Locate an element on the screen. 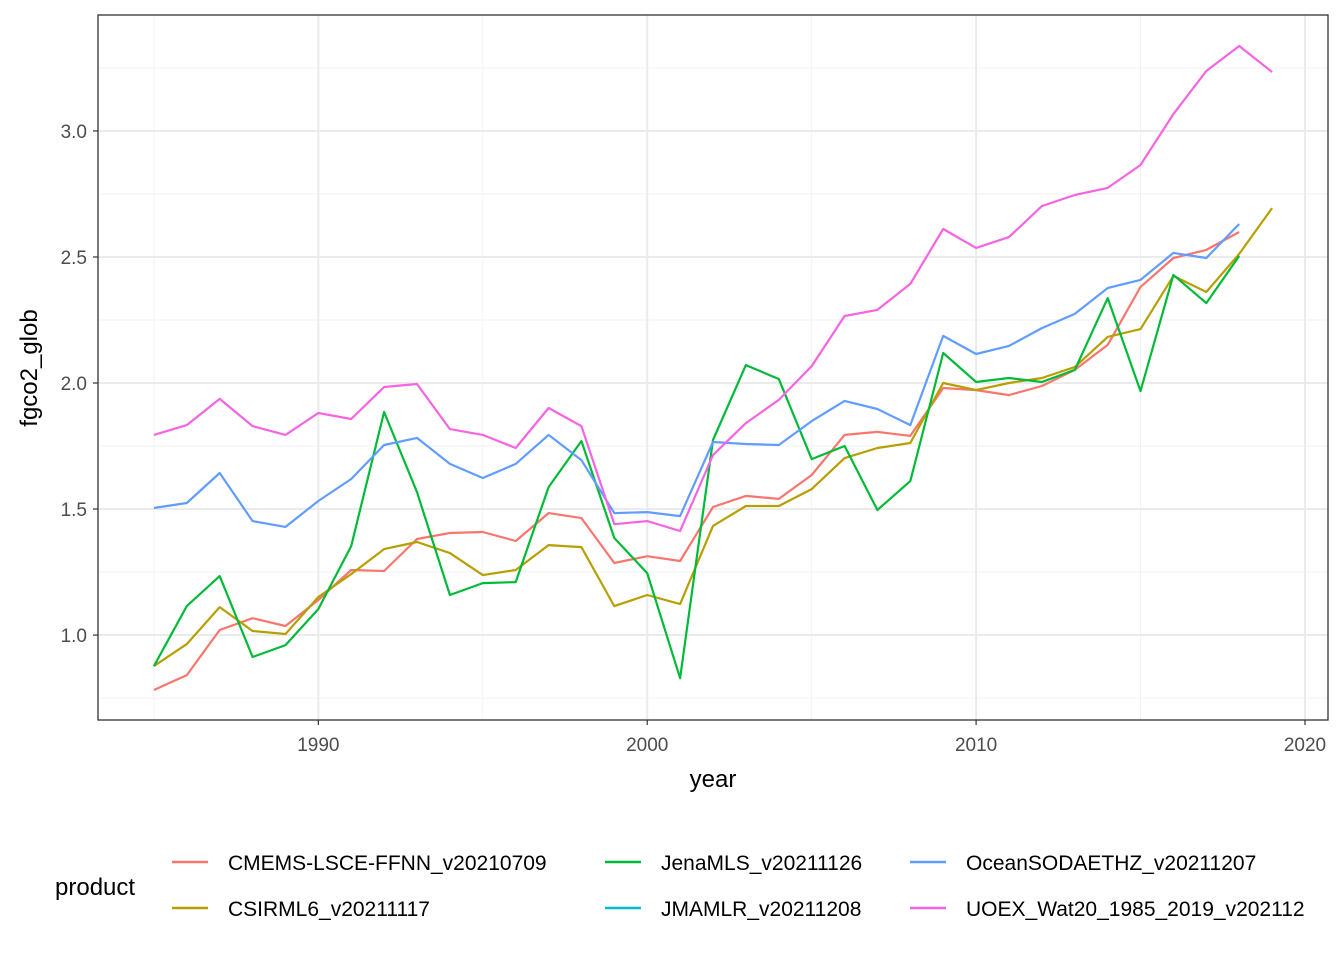 The image size is (1344, 960). legend-label: CMEMS-LSCE-FFNN_v20210709 is located at coordinates (387, 863).